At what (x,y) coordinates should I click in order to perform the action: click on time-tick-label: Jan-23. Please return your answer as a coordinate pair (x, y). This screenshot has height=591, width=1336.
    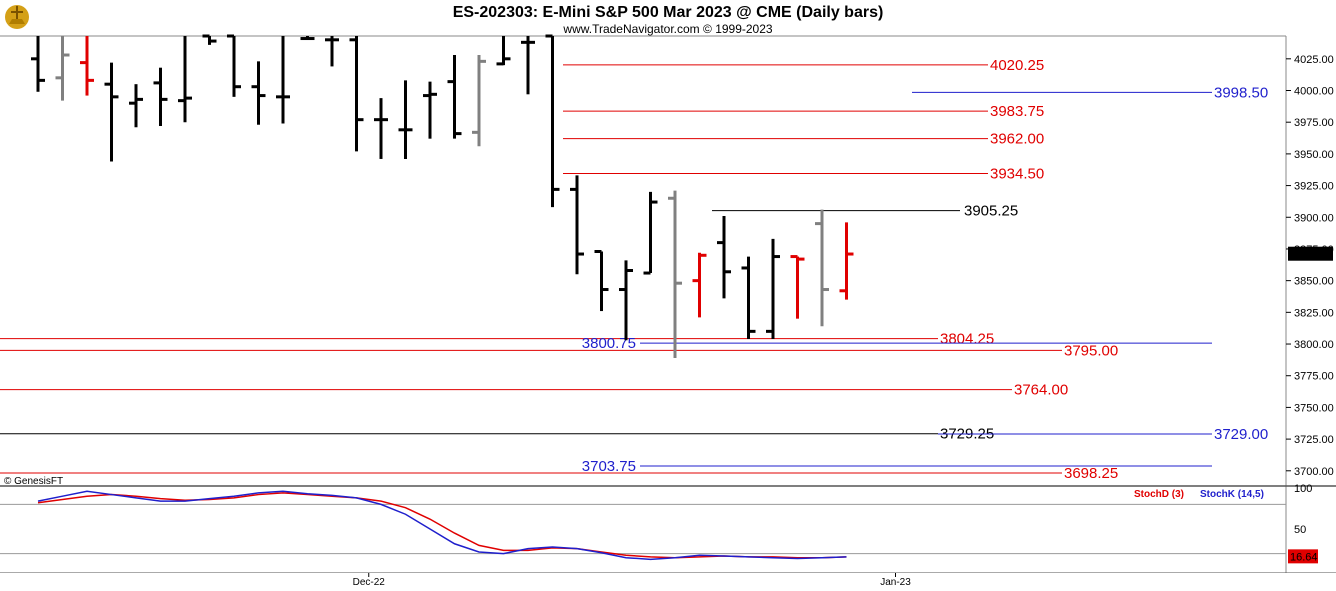
    Looking at the image, I should click on (895, 582).